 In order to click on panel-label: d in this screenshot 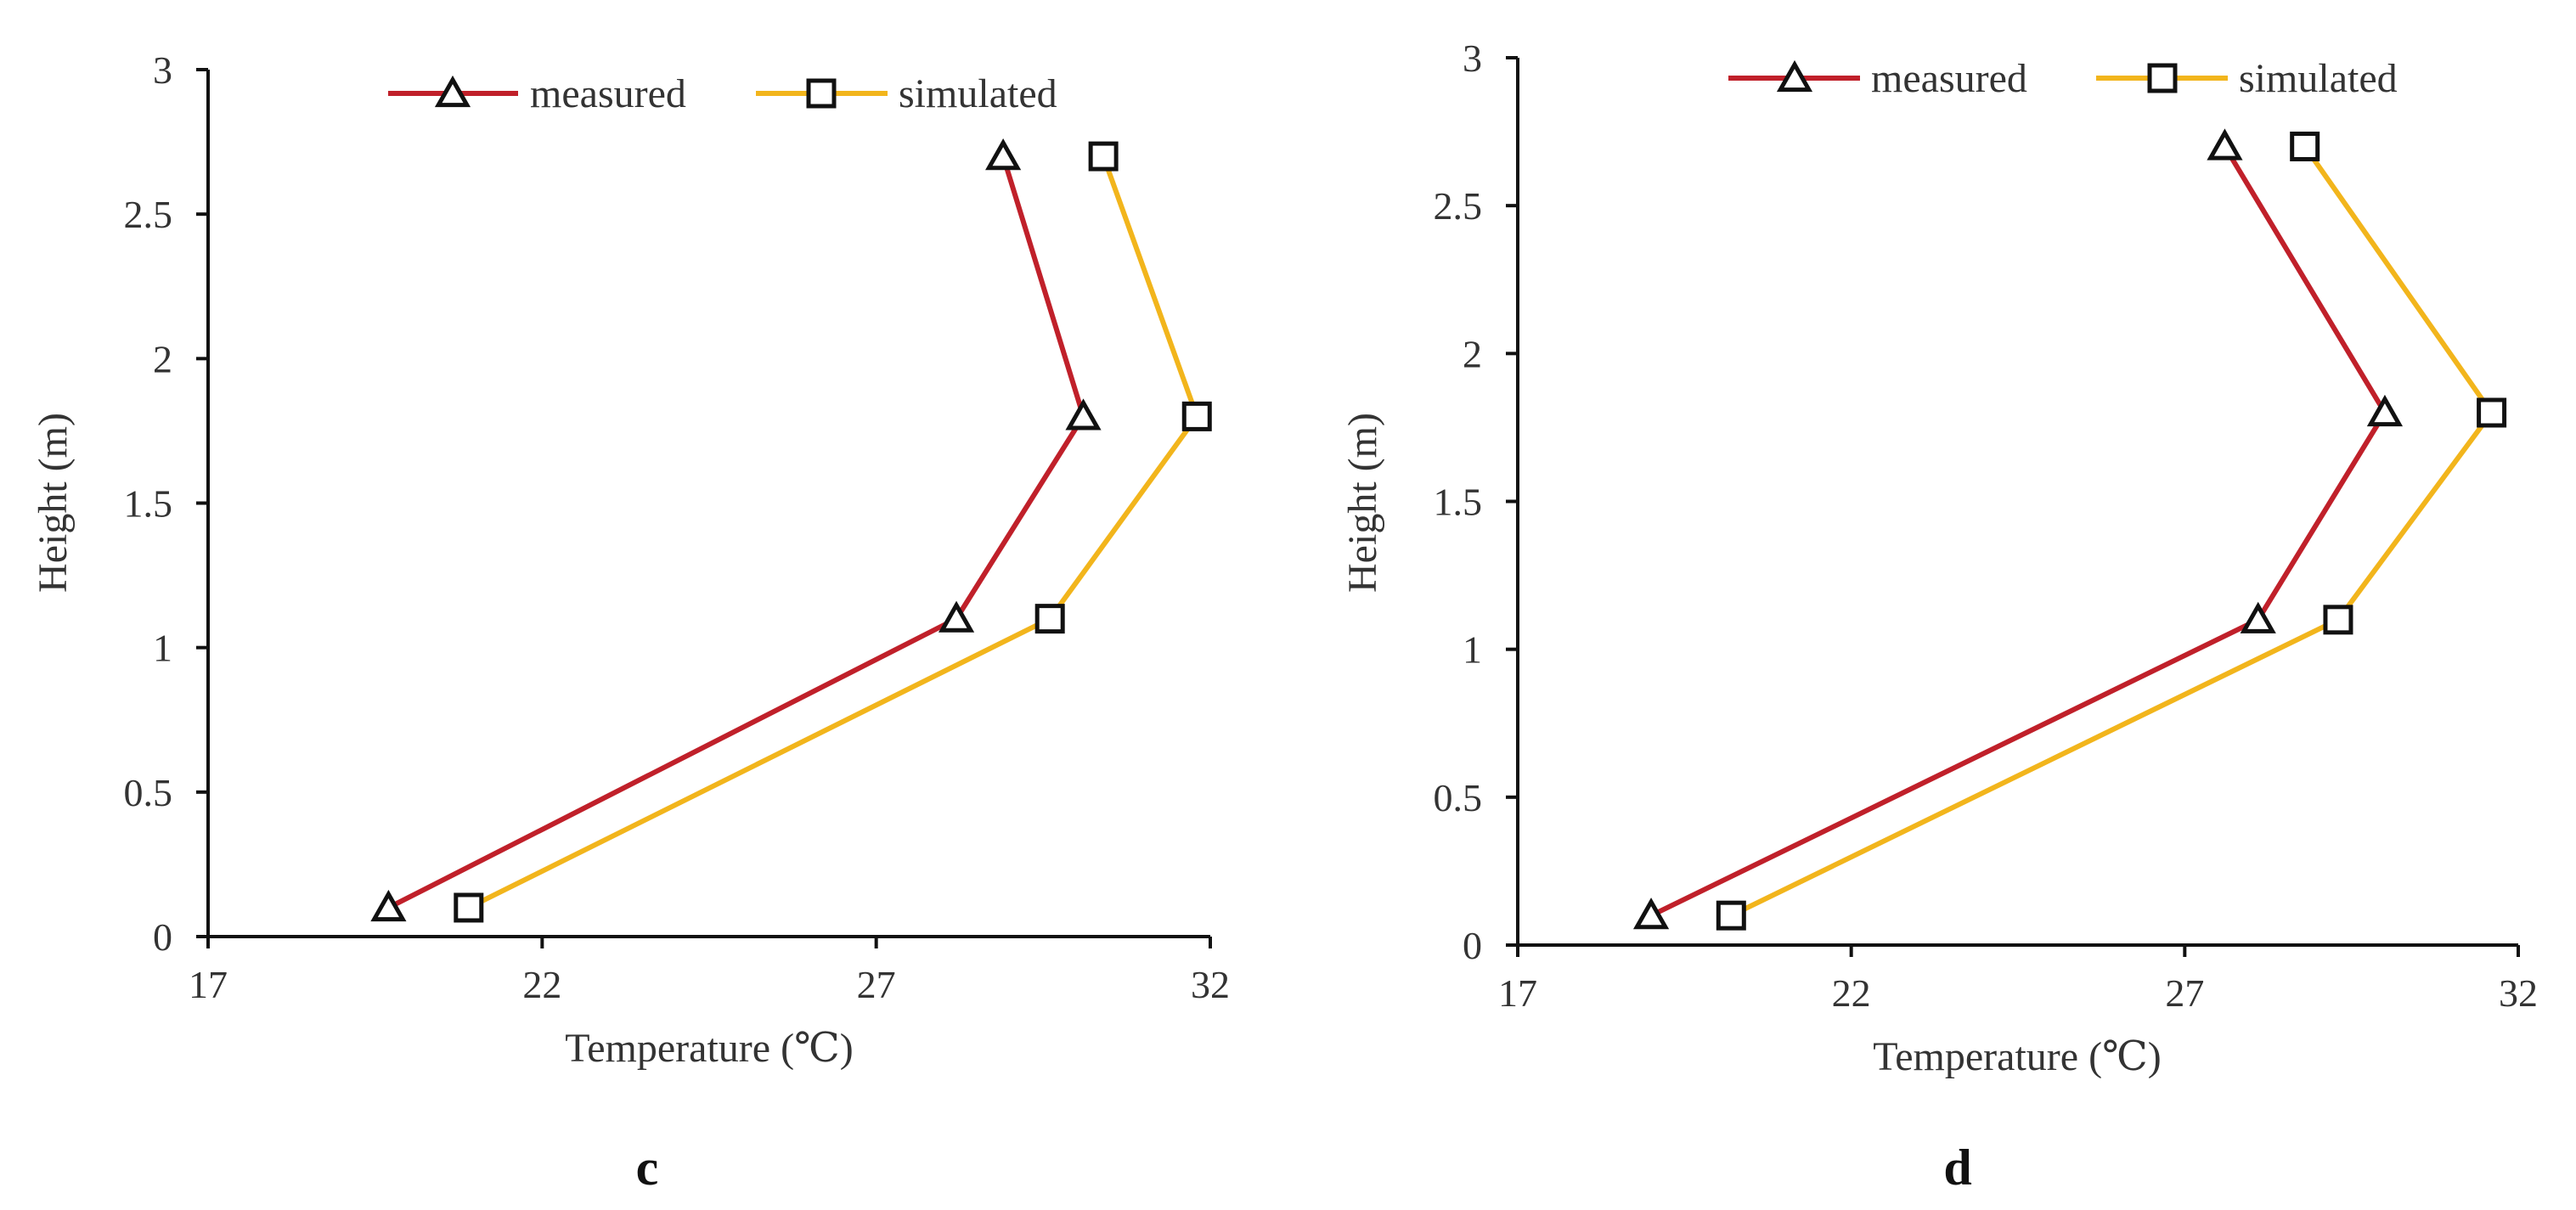, I will do `click(1957, 1168)`.